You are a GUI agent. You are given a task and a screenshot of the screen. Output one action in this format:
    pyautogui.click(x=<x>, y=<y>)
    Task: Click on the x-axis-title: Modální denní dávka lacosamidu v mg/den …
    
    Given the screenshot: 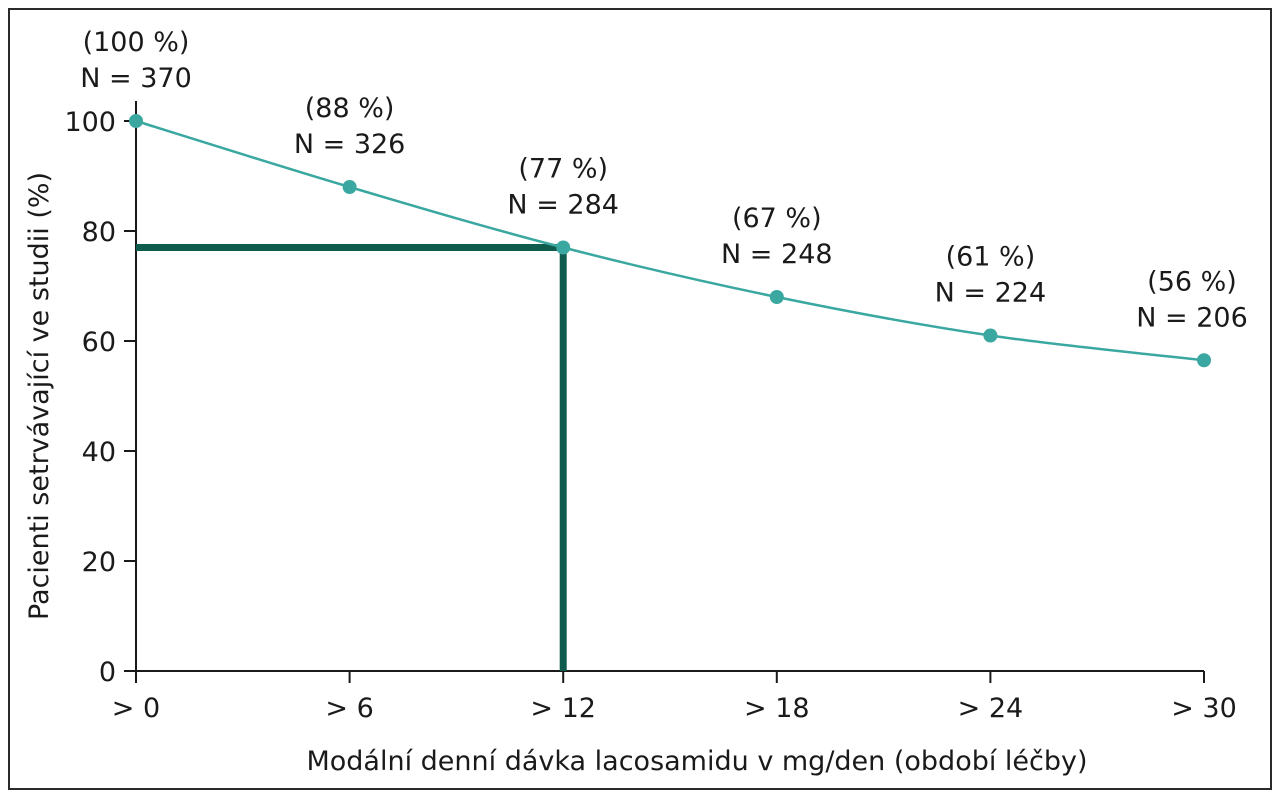 What is the action you would take?
    pyautogui.click(x=696, y=761)
    